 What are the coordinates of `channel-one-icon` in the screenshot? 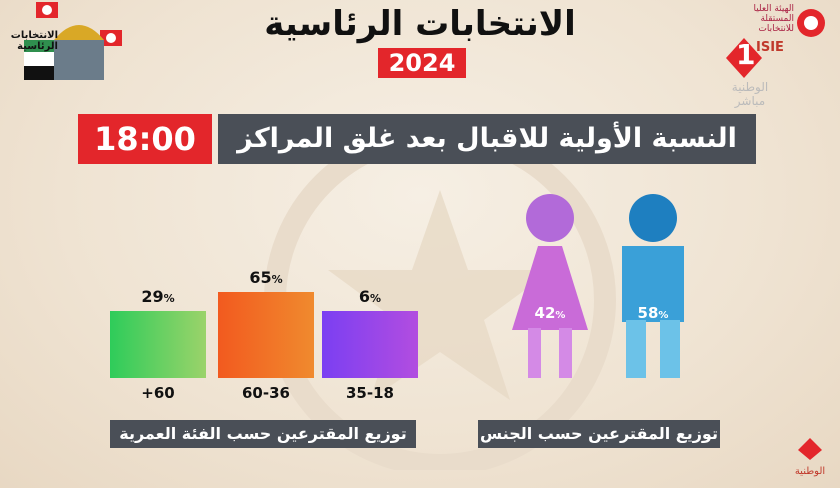 It's located at (744, 58).